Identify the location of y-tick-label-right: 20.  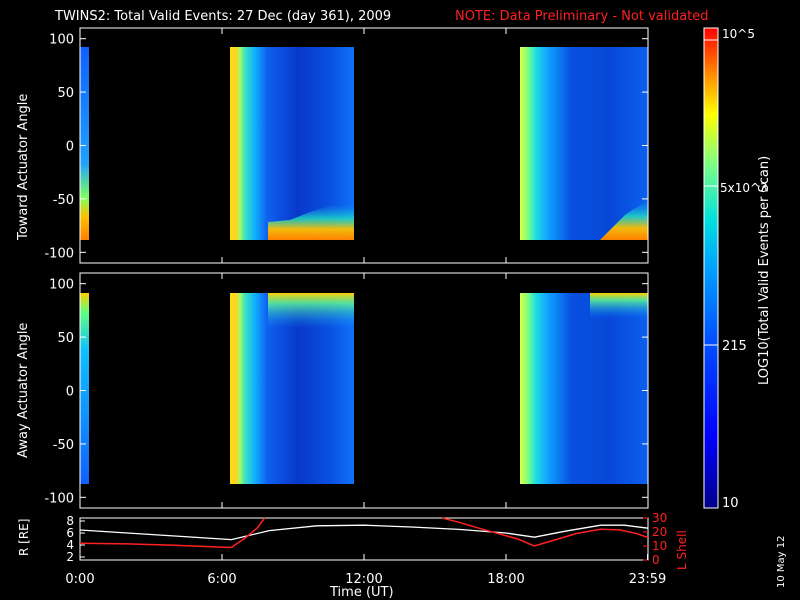
(659, 532).